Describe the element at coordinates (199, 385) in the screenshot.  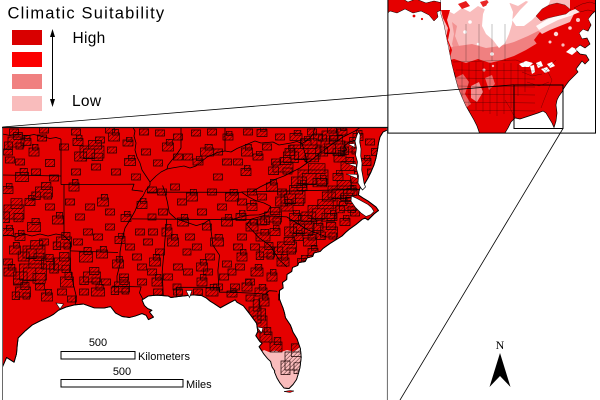
I see `svg-text: Miles` at that location.